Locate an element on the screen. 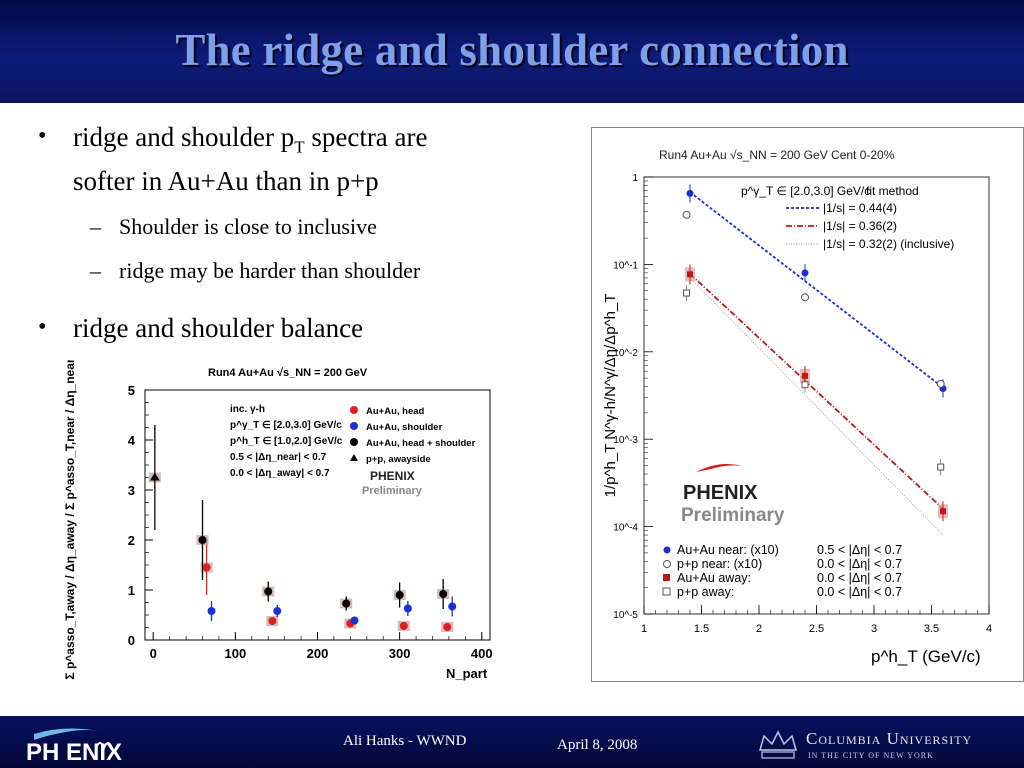  y-tick-label: 0 is located at coordinates (131, 640).